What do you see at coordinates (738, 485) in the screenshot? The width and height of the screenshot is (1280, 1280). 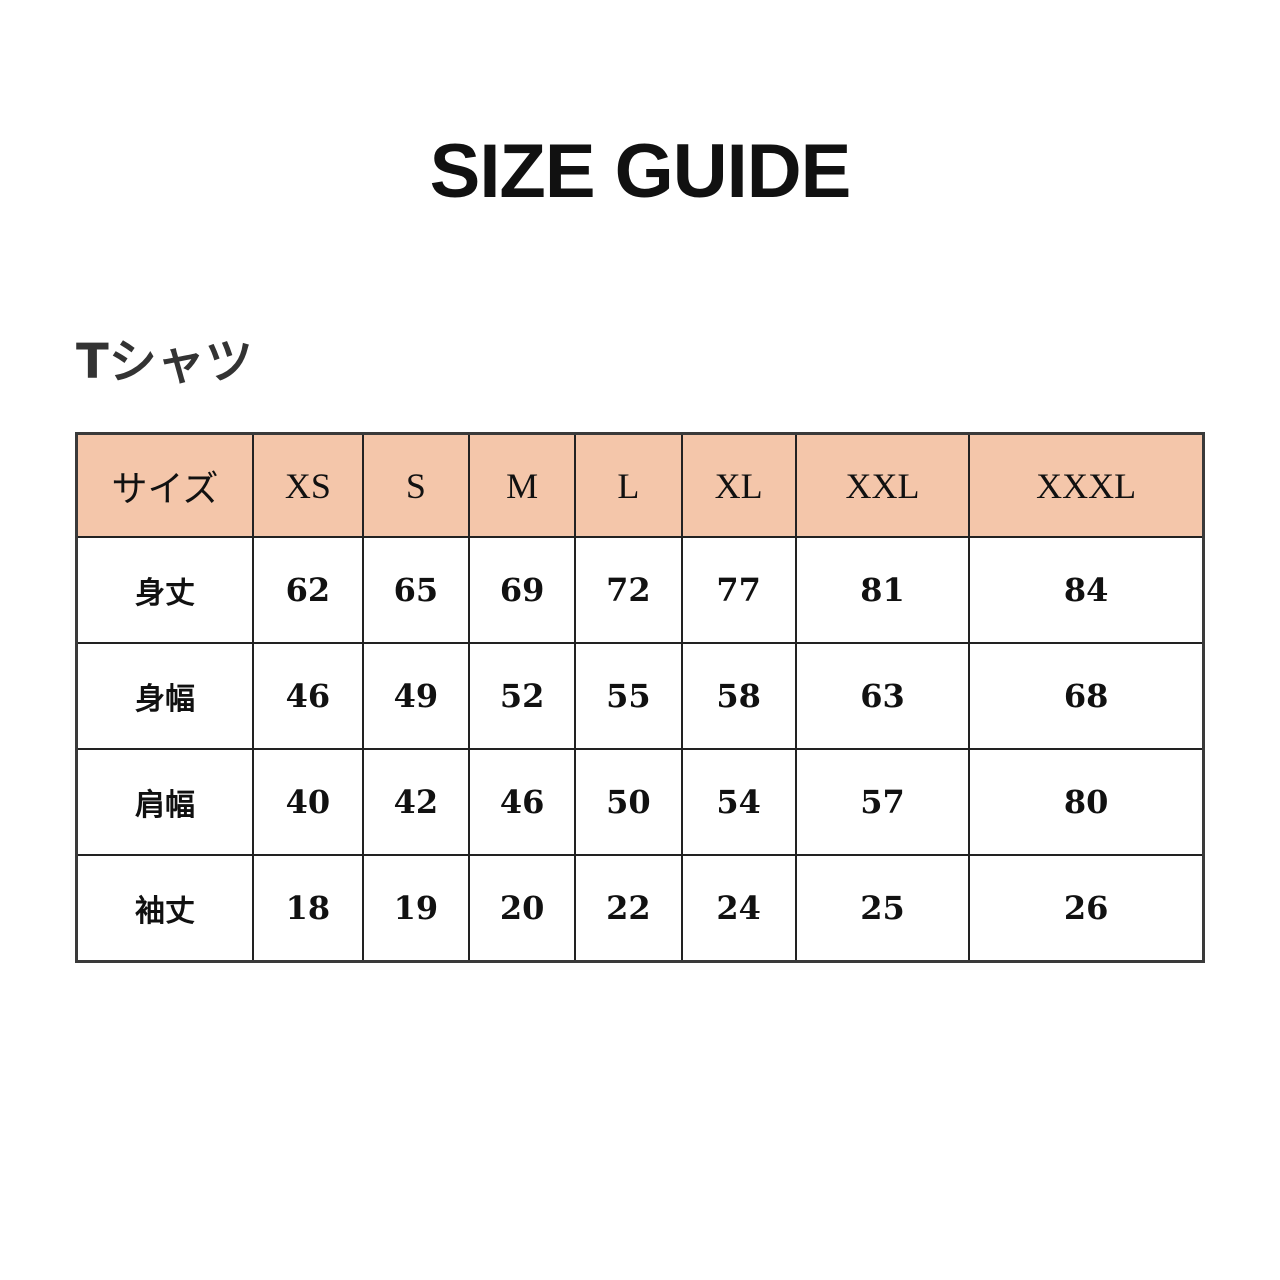 I see `header-cell: XL` at bounding box center [738, 485].